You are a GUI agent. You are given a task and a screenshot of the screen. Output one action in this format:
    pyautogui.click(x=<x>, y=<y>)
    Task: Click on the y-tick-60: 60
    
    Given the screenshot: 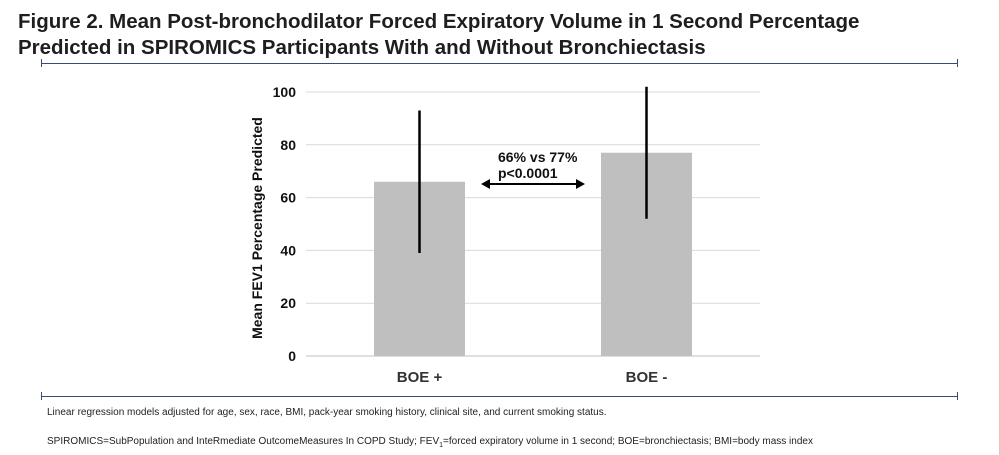 What is the action you would take?
    pyautogui.click(x=288, y=198)
    